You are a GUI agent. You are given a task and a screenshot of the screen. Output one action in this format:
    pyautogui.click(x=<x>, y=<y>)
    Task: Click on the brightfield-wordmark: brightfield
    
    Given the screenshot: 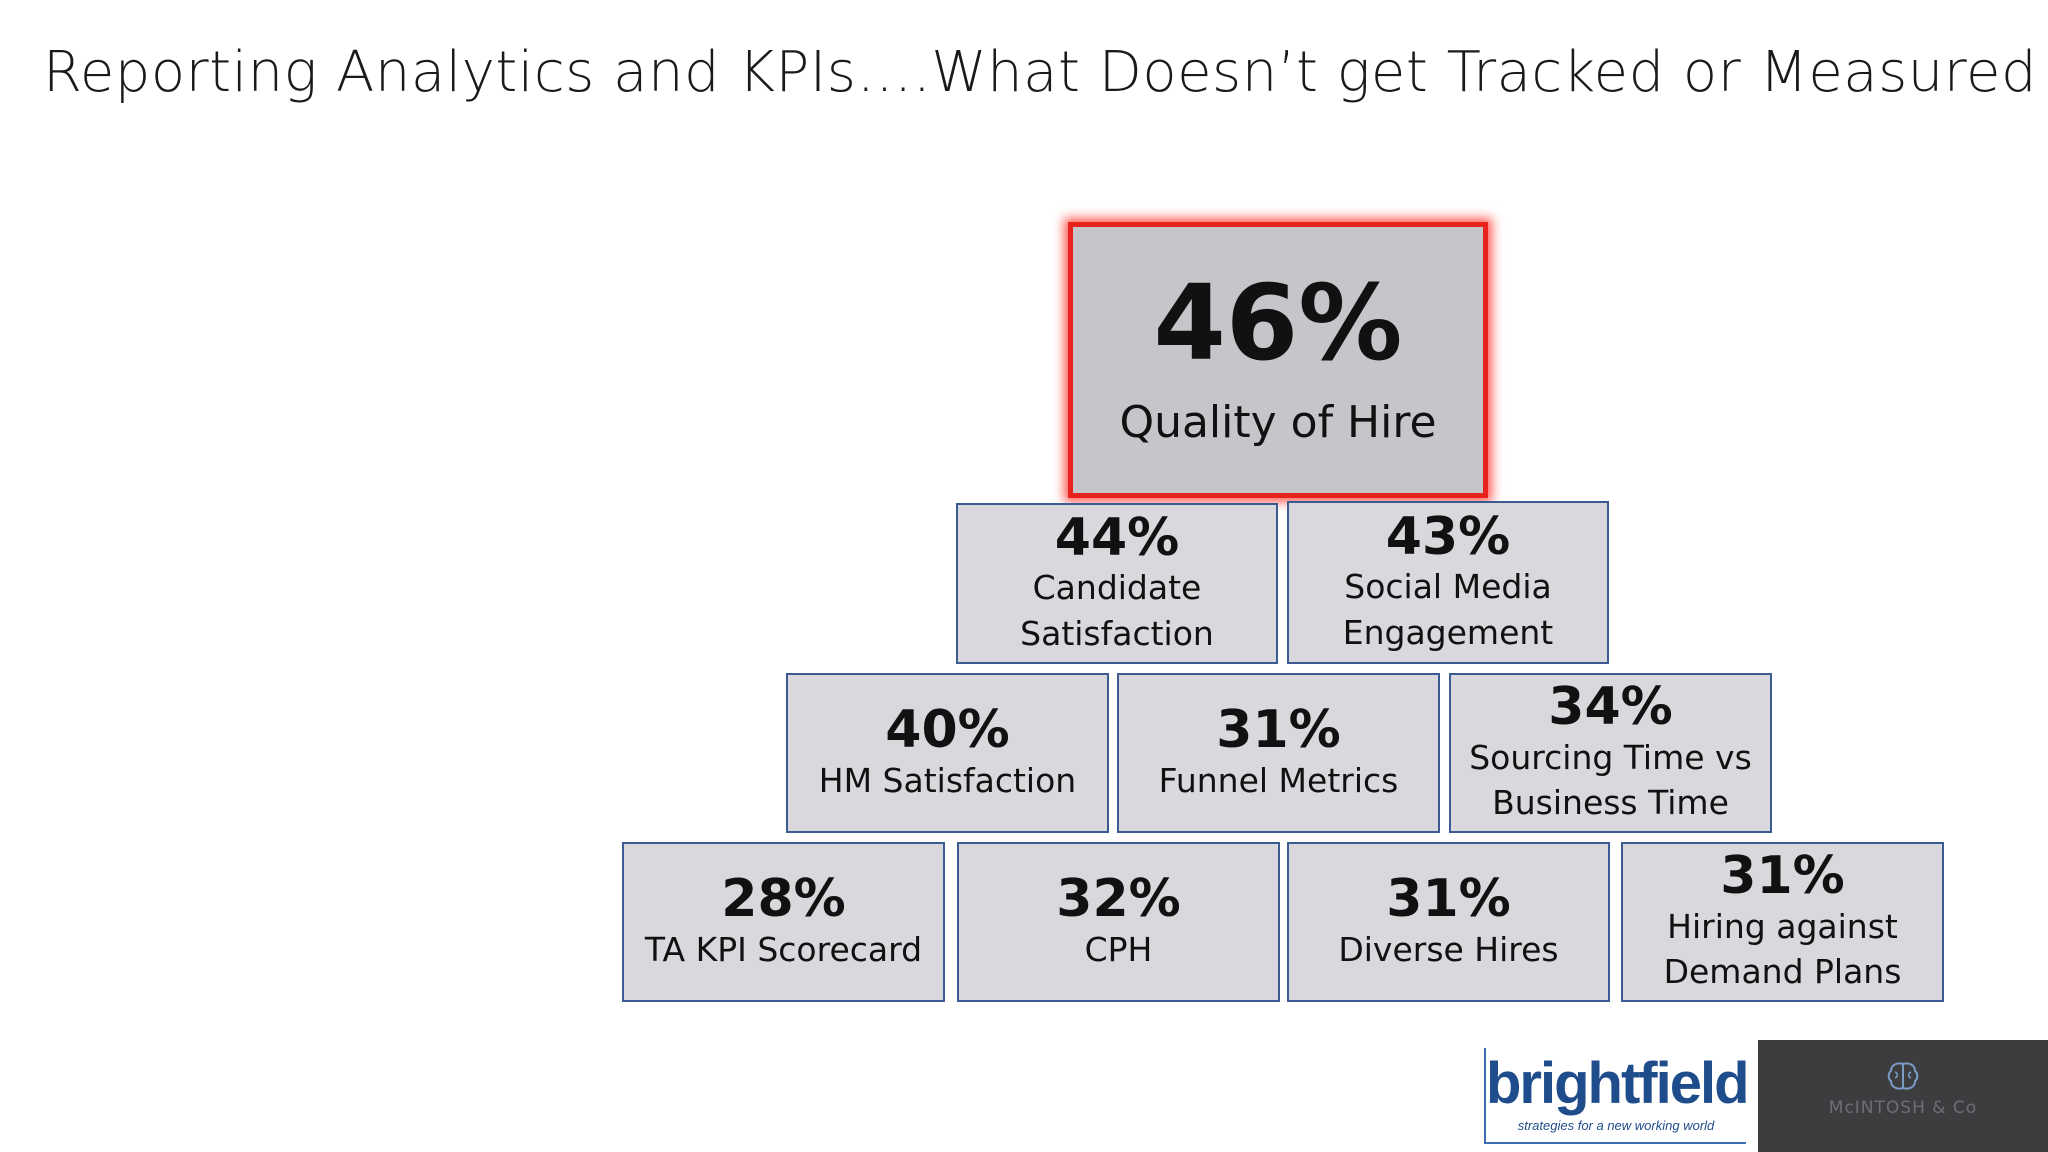 What is the action you would take?
    pyautogui.click(x=1618, y=1083)
    